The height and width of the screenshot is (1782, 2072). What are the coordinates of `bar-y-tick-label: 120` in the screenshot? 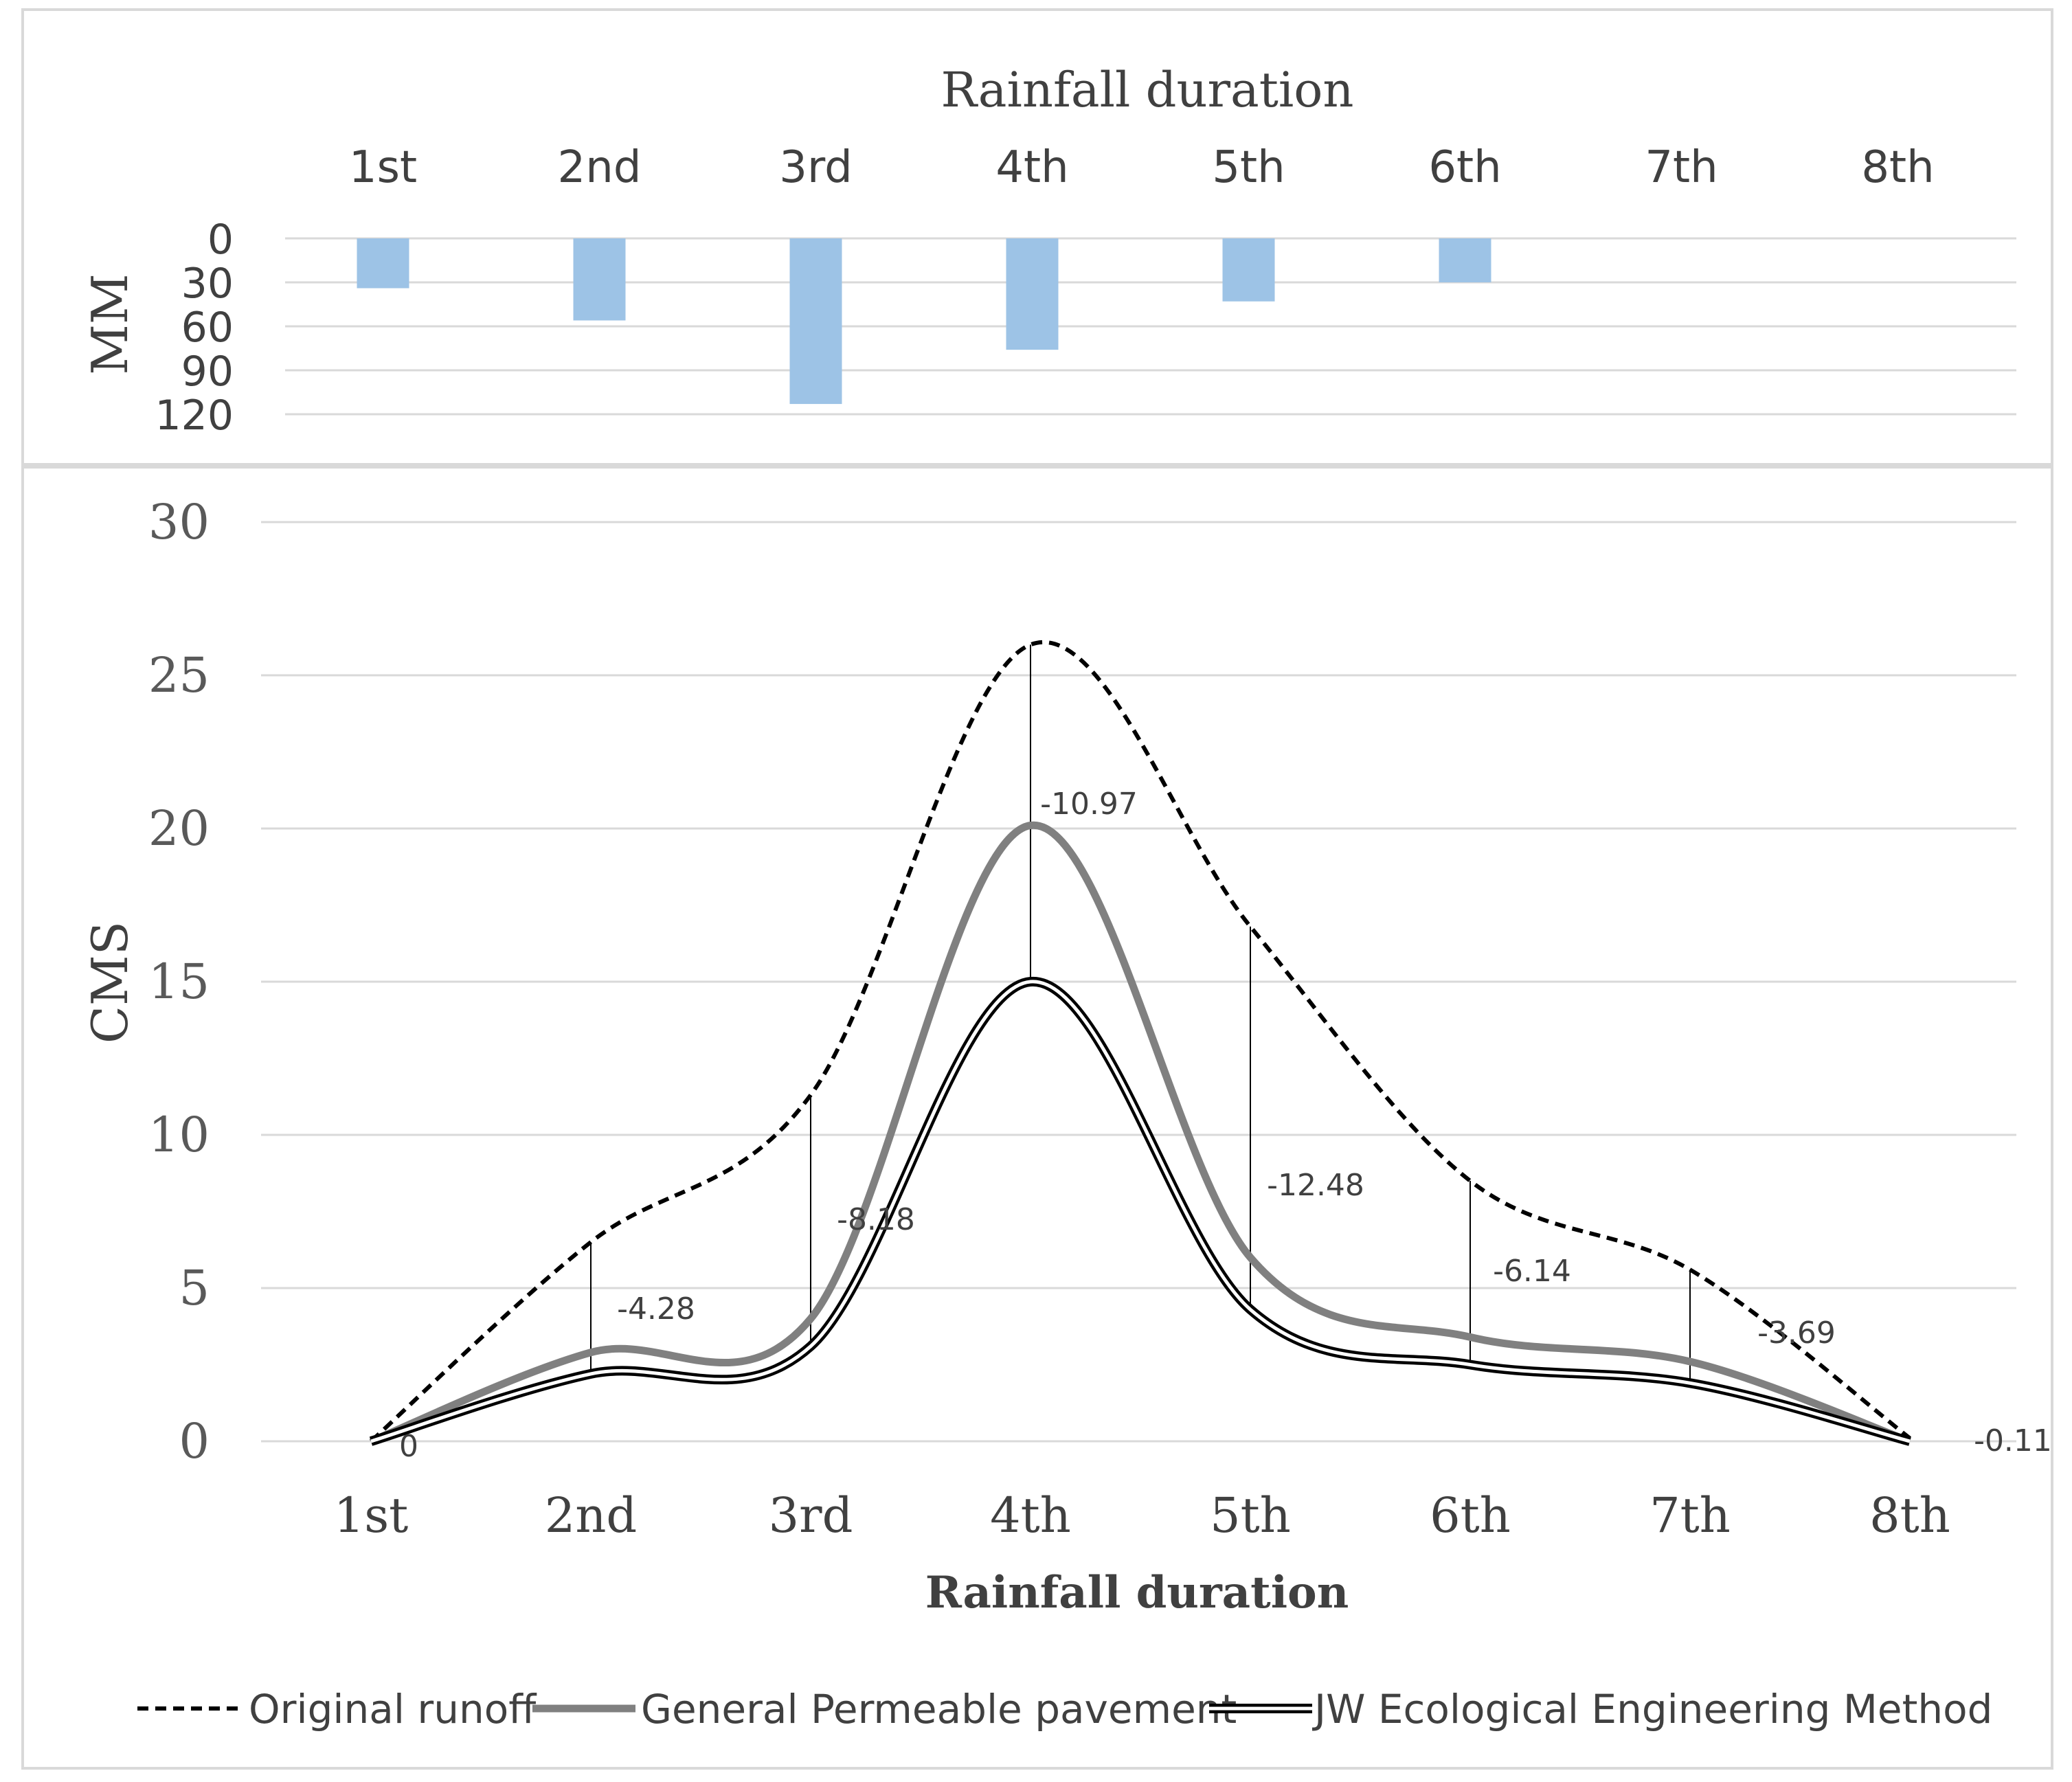 It's located at (194, 416).